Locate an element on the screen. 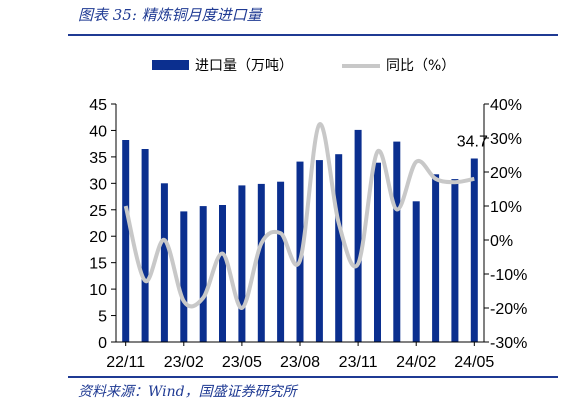  bar-23/07 is located at coordinates (281, 261).